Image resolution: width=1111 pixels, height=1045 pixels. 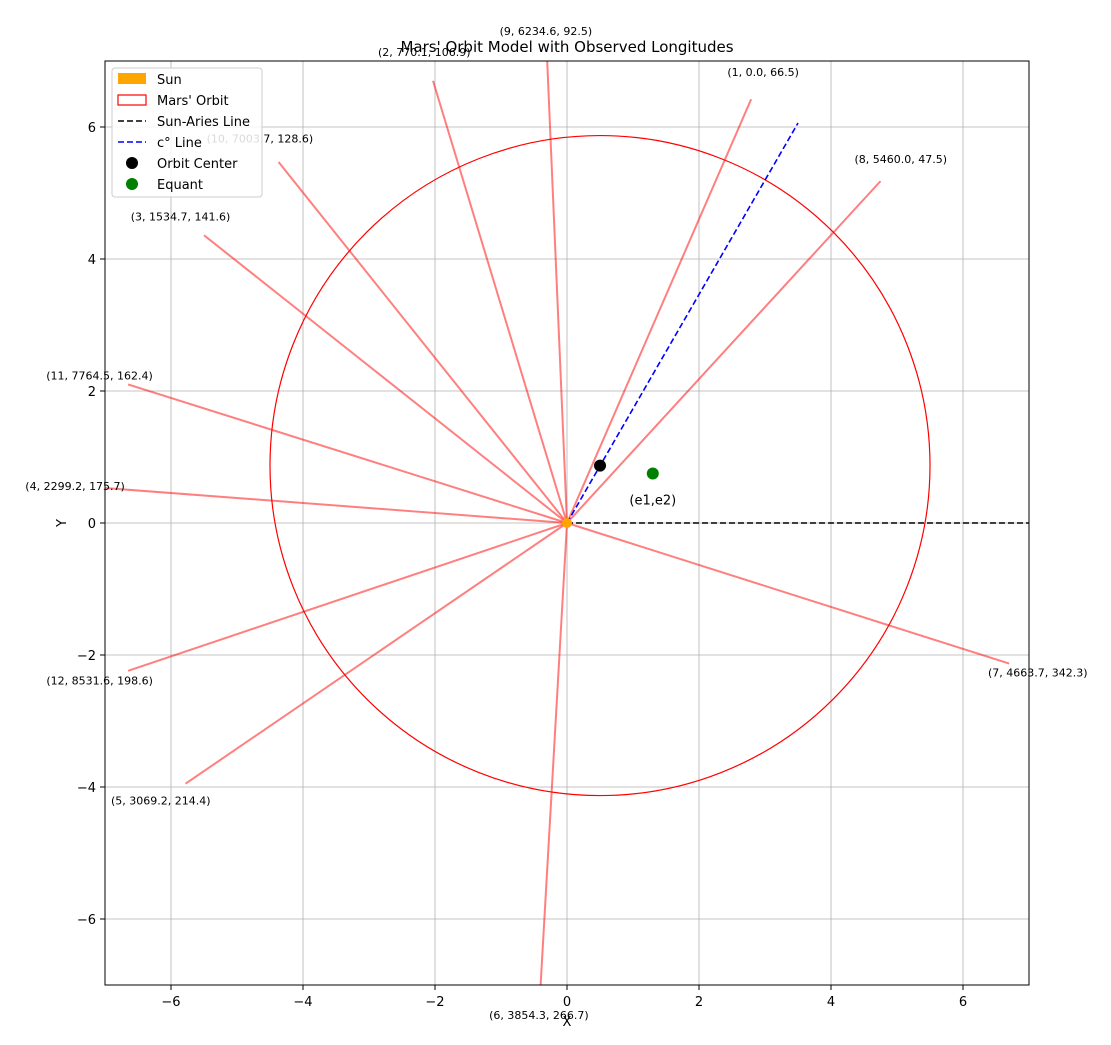 I want to click on observation-label: (4, 2299.2, 175.7), so click(x=75, y=486).